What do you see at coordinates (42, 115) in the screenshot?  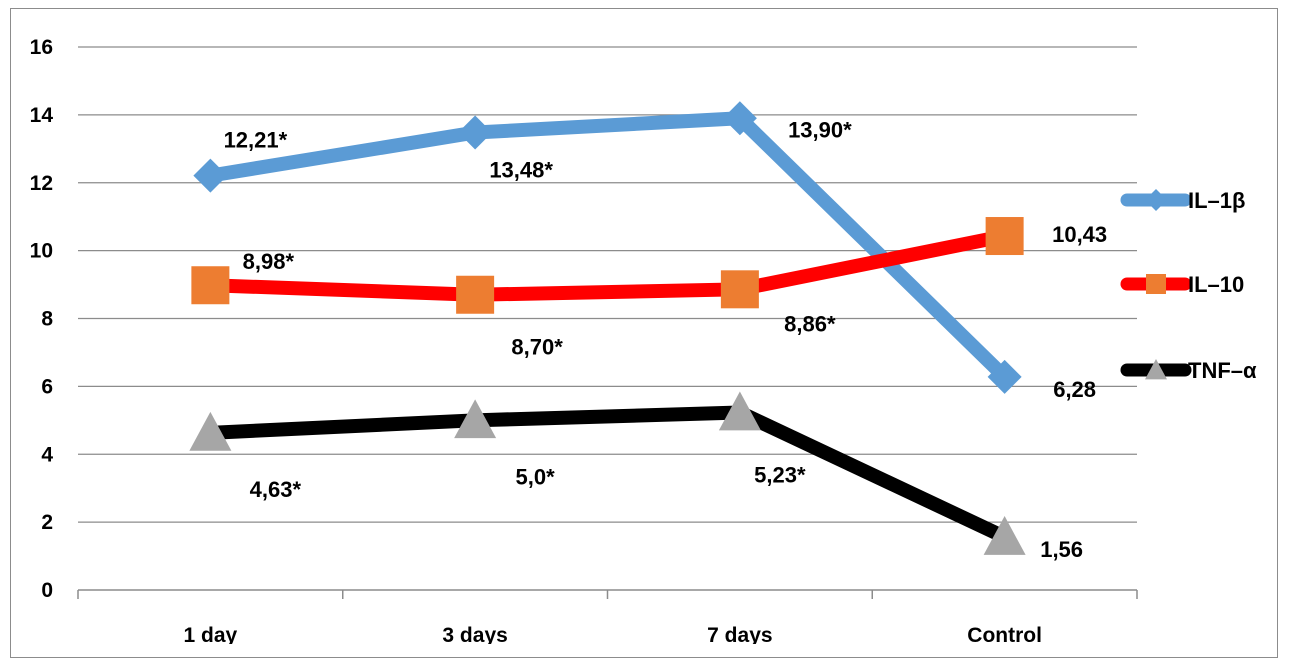 I see `y-tick-label: 14` at bounding box center [42, 115].